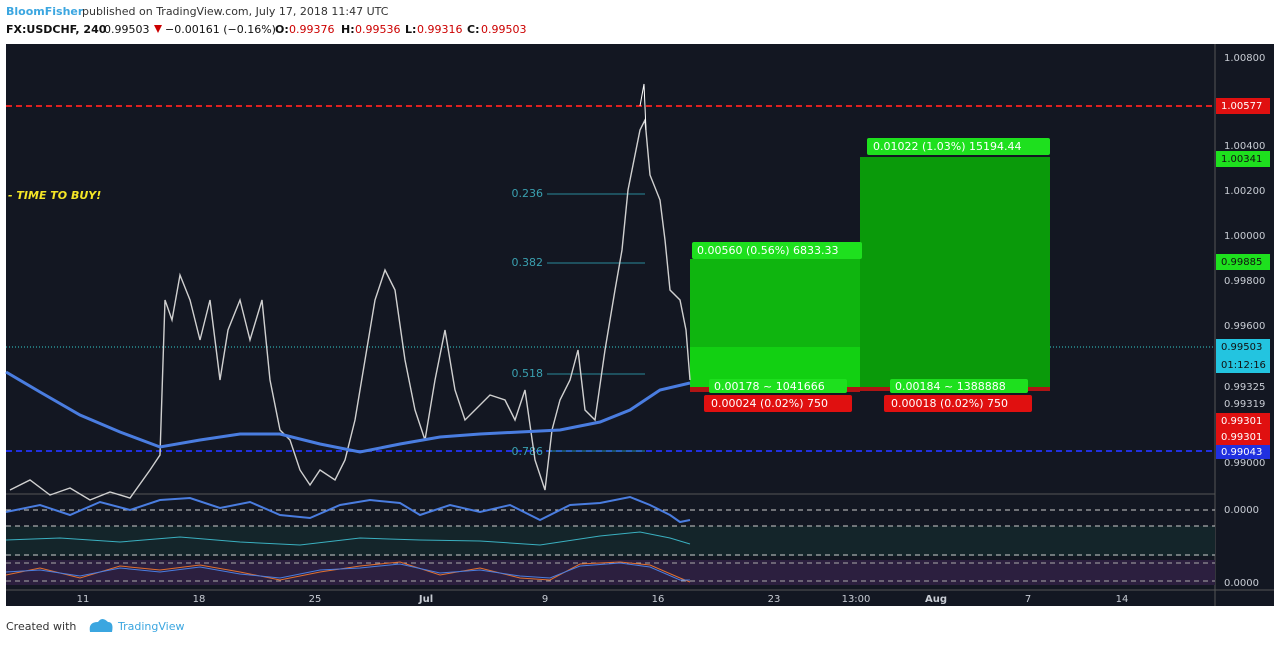 The image size is (1274, 648). I want to click on price-tick: 1.00577, so click(1241, 106).